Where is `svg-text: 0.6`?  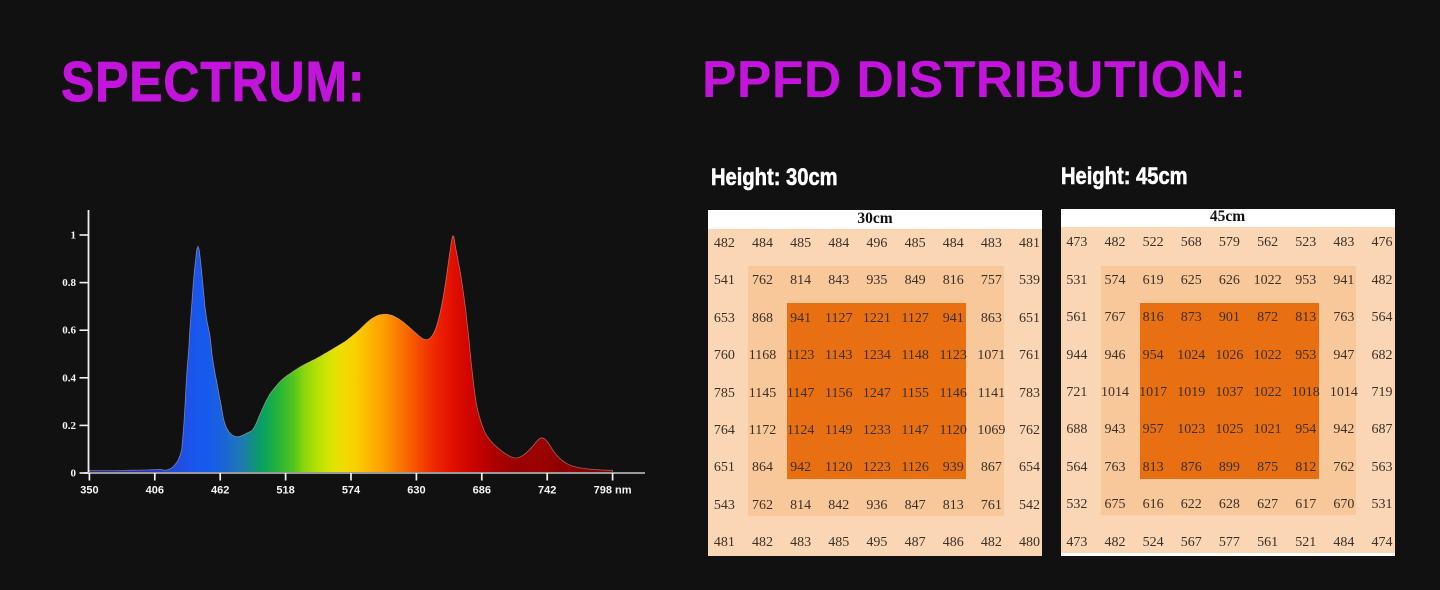
svg-text: 0.6 is located at coordinates (69, 331).